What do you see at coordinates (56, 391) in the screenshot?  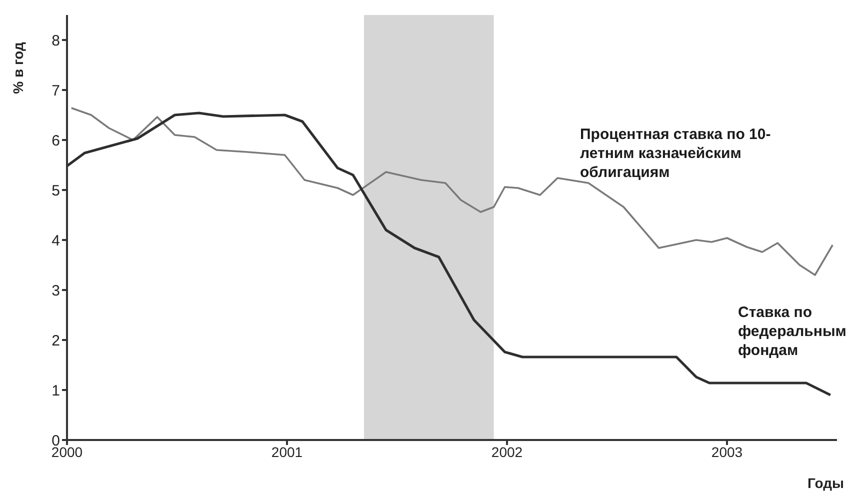 I see `y-tick-label: 1` at bounding box center [56, 391].